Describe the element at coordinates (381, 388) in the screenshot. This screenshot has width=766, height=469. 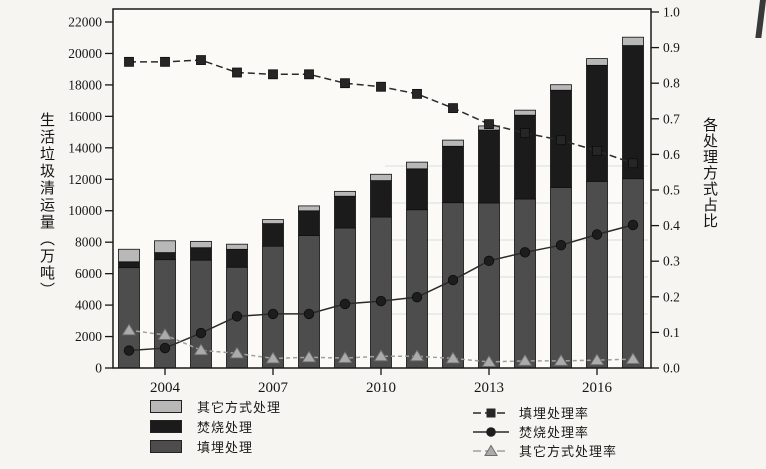
I see `x-axis-tick-label: 2010` at that location.